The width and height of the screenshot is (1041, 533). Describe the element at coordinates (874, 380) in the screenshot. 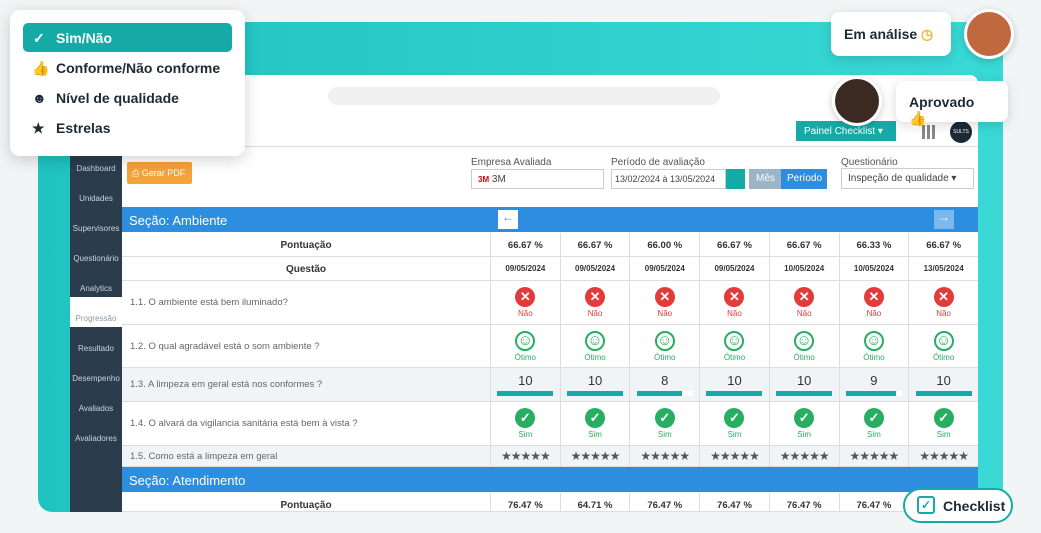

I see `answer-value: 9` at that location.